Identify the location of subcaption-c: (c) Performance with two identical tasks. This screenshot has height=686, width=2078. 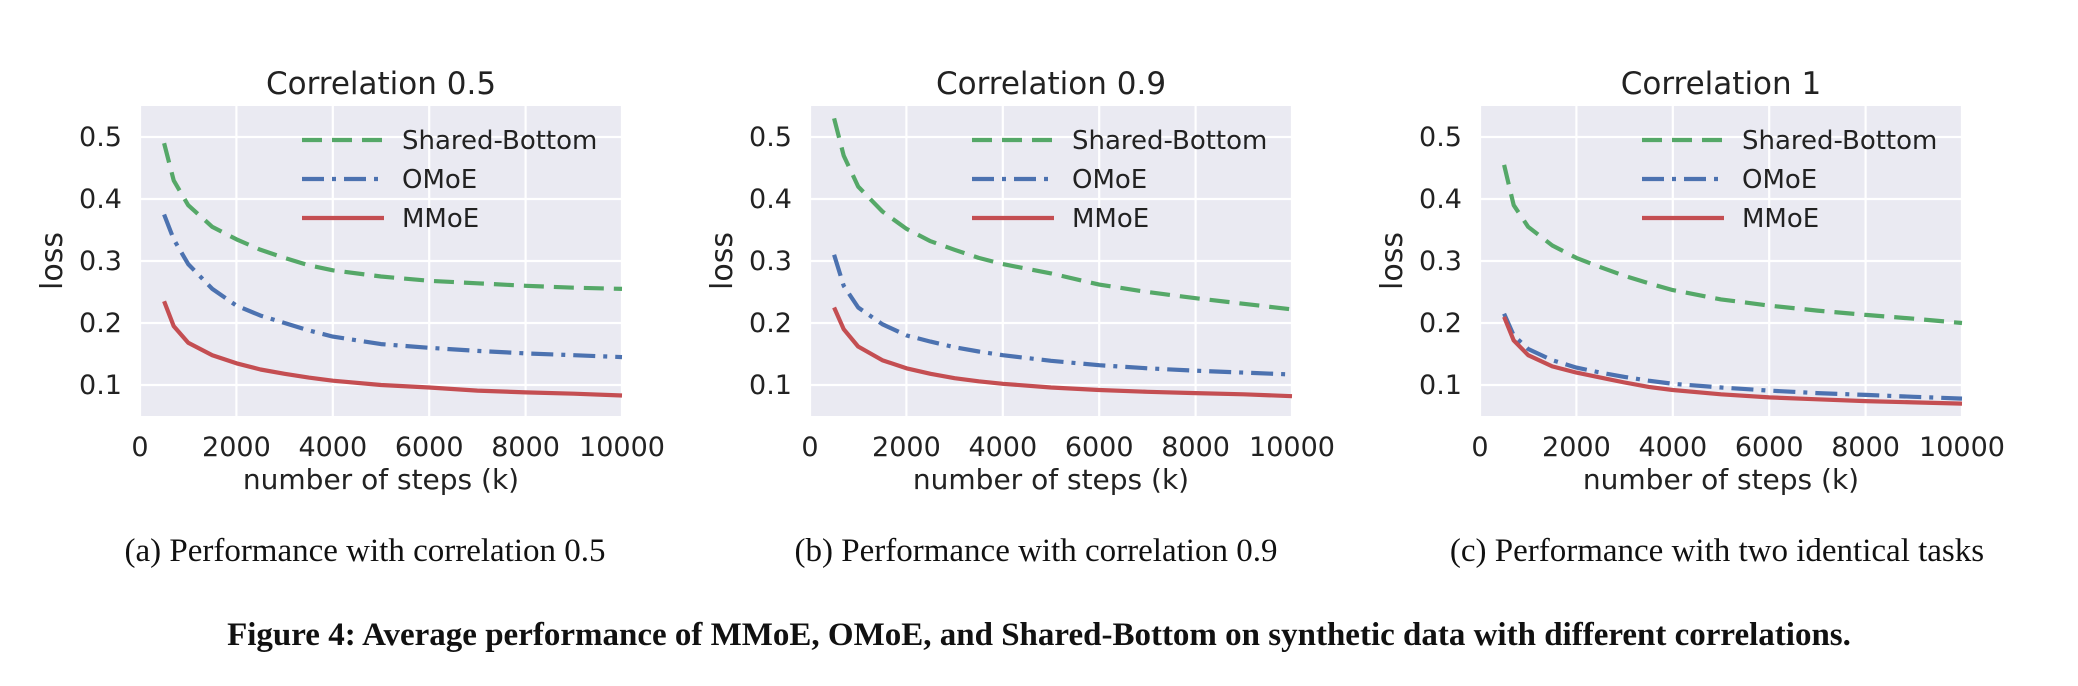
(1717, 551).